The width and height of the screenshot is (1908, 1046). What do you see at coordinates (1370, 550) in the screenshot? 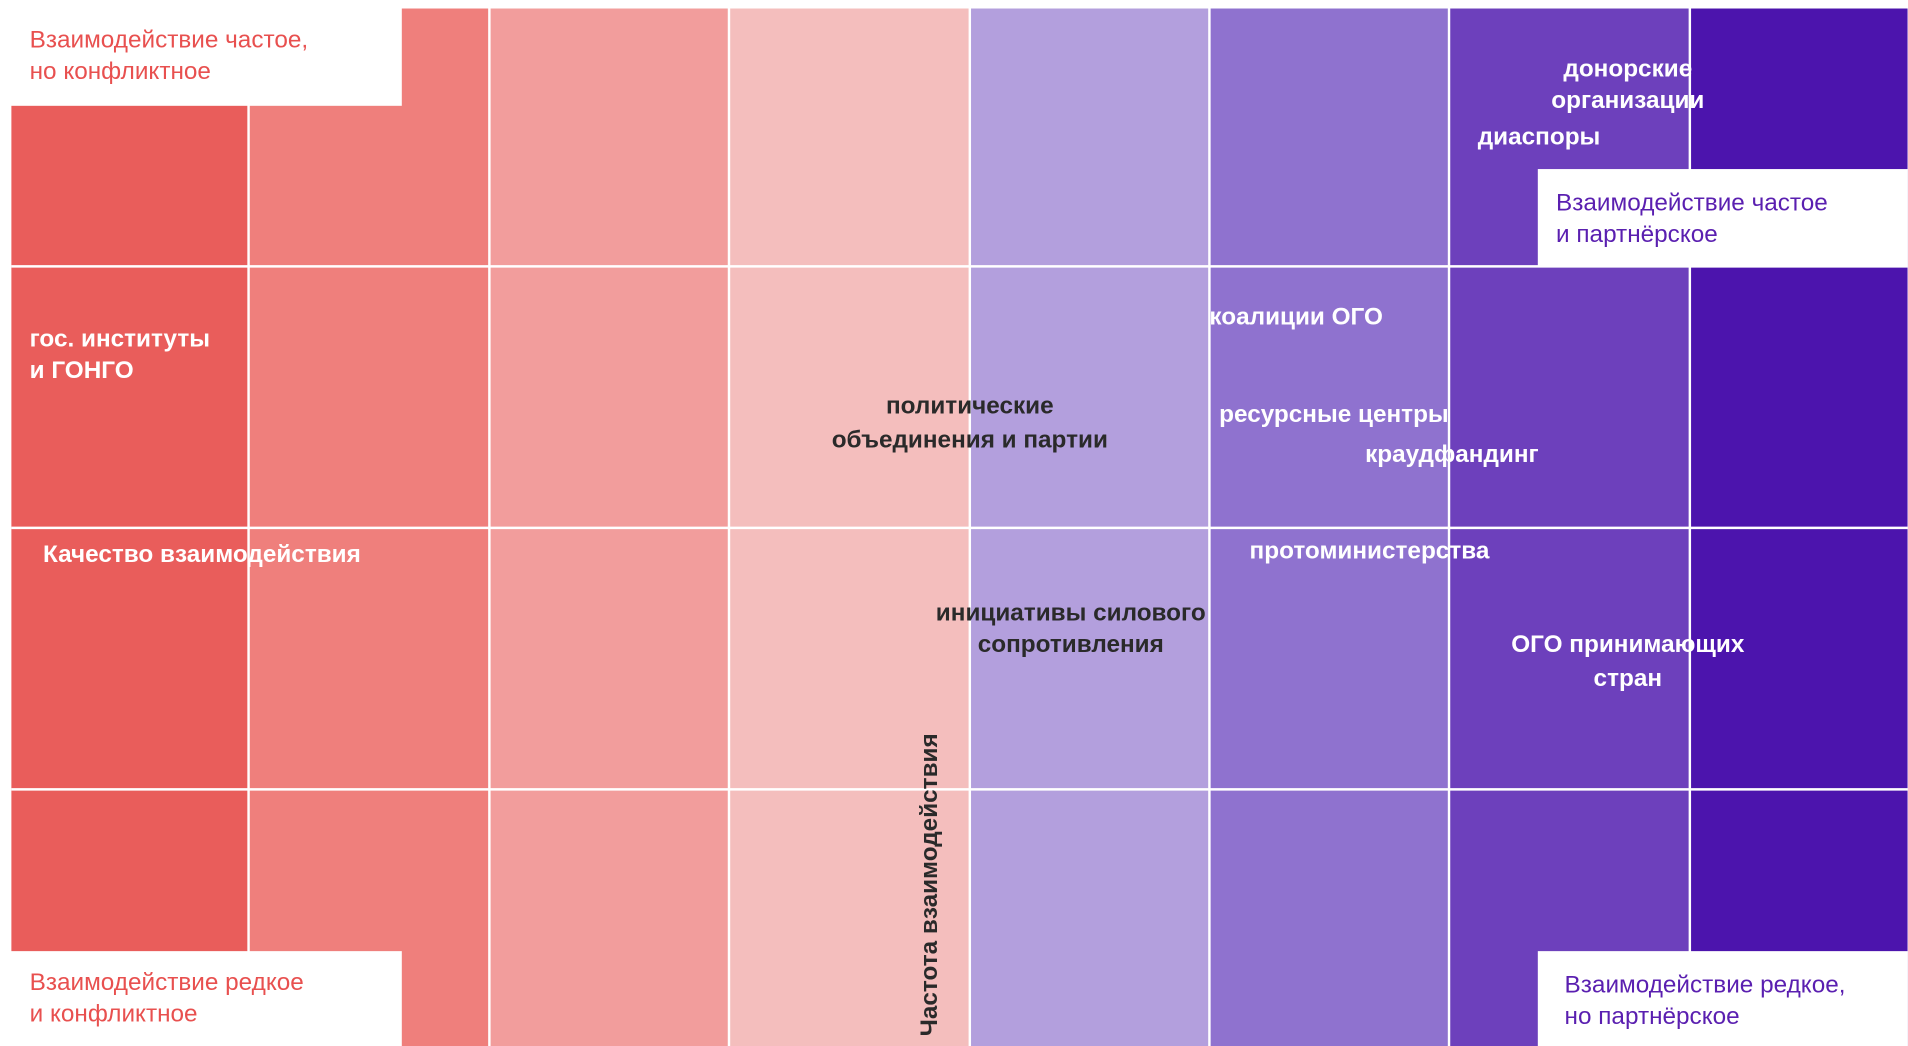
I see `item-label: протоминистерства` at bounding box center [1370, 550].